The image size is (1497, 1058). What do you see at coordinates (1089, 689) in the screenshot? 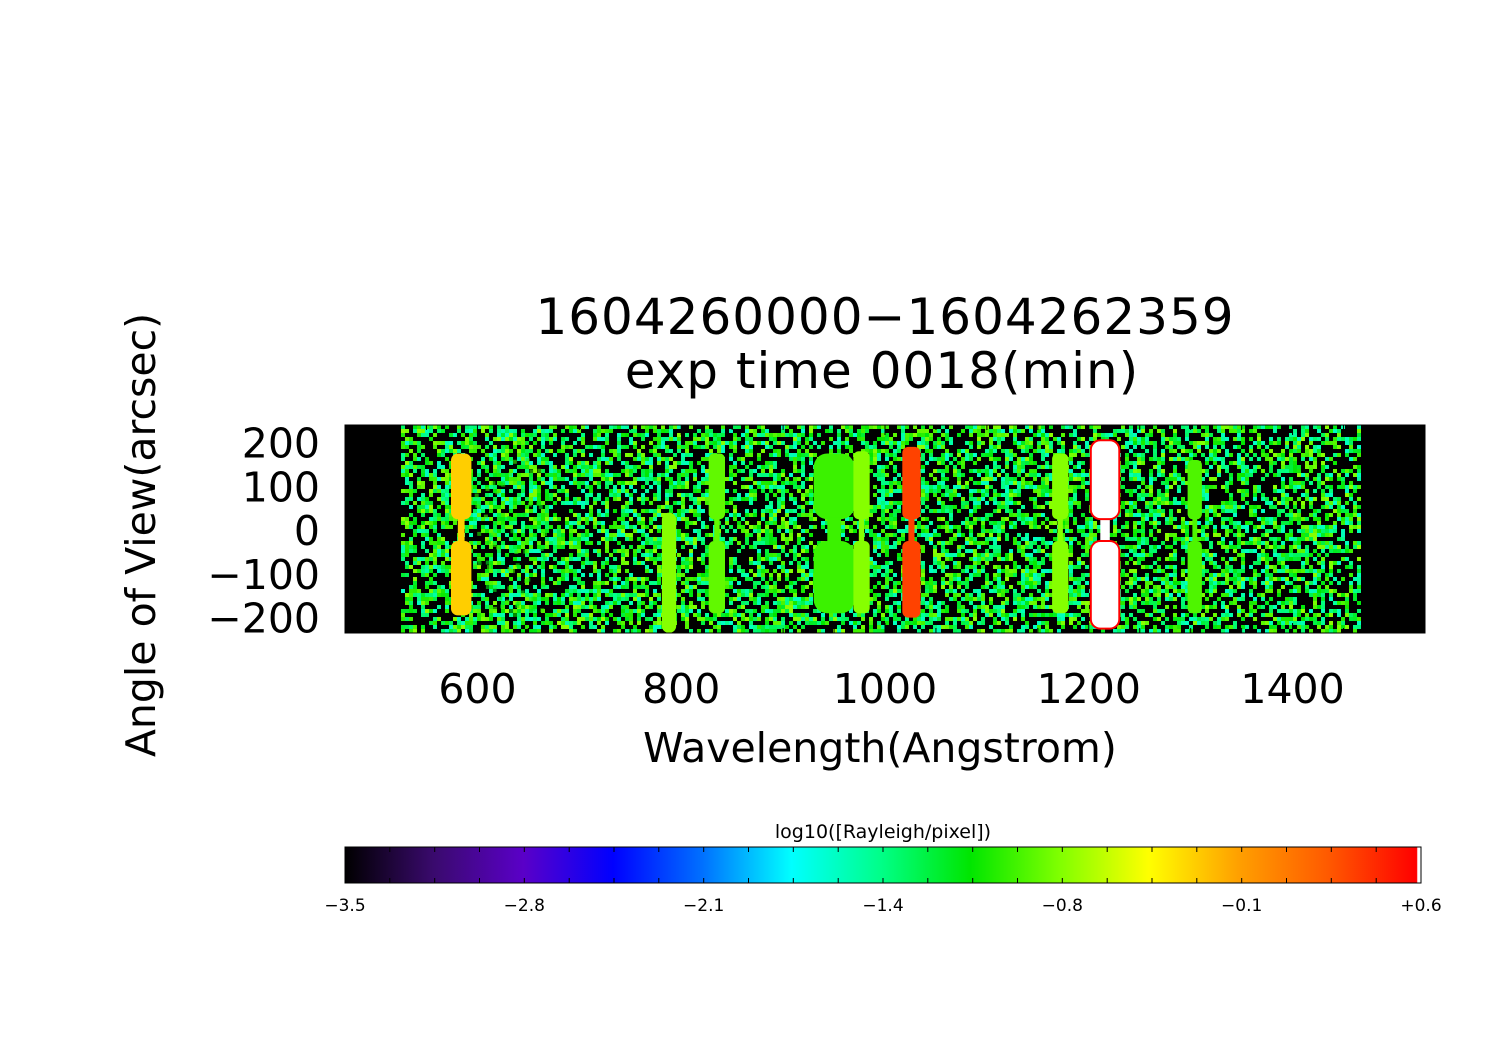
I see `x-tick-label: 1200` at bounding box center [1089, 689].